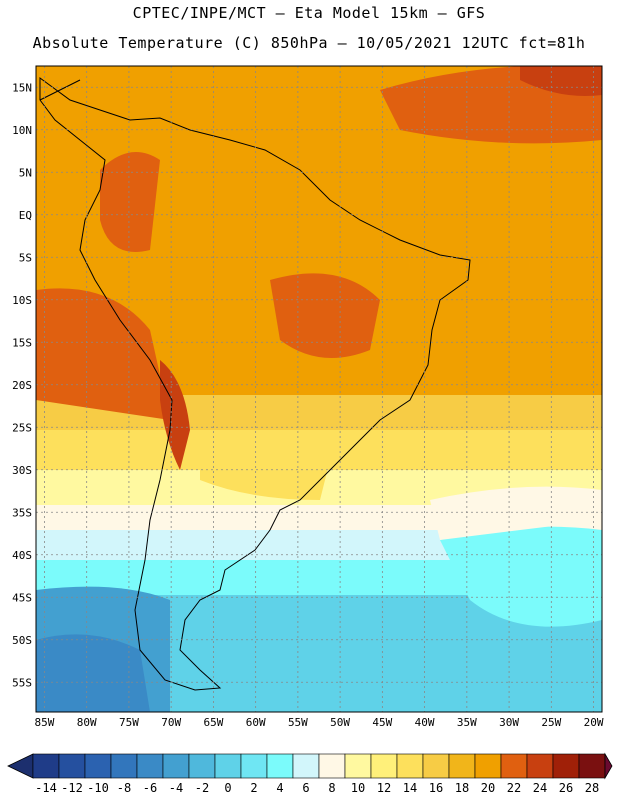  Describe the element at coordinates (103, 354) in the screenshot. I see `field-pacific-warm` at that location.